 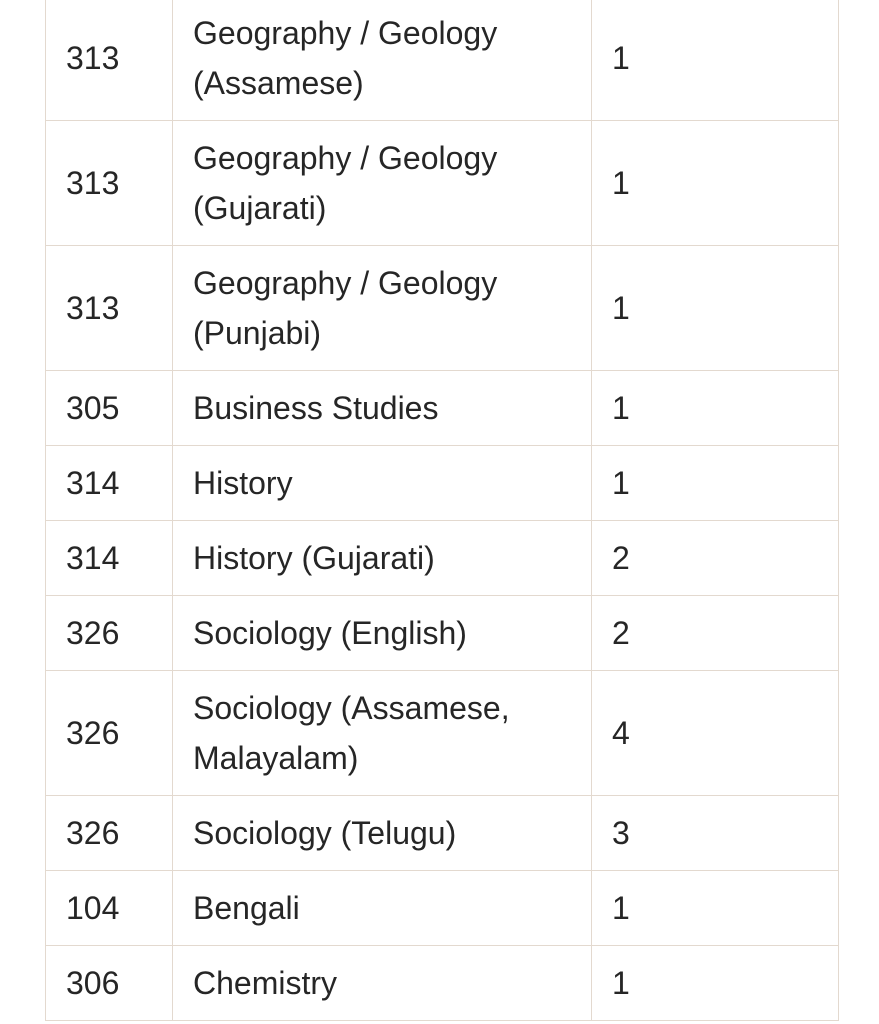 What do you see at coordinates (382, 483) in the screenshot?
I see `subject-cell: History` at bounding box center [382, 483].